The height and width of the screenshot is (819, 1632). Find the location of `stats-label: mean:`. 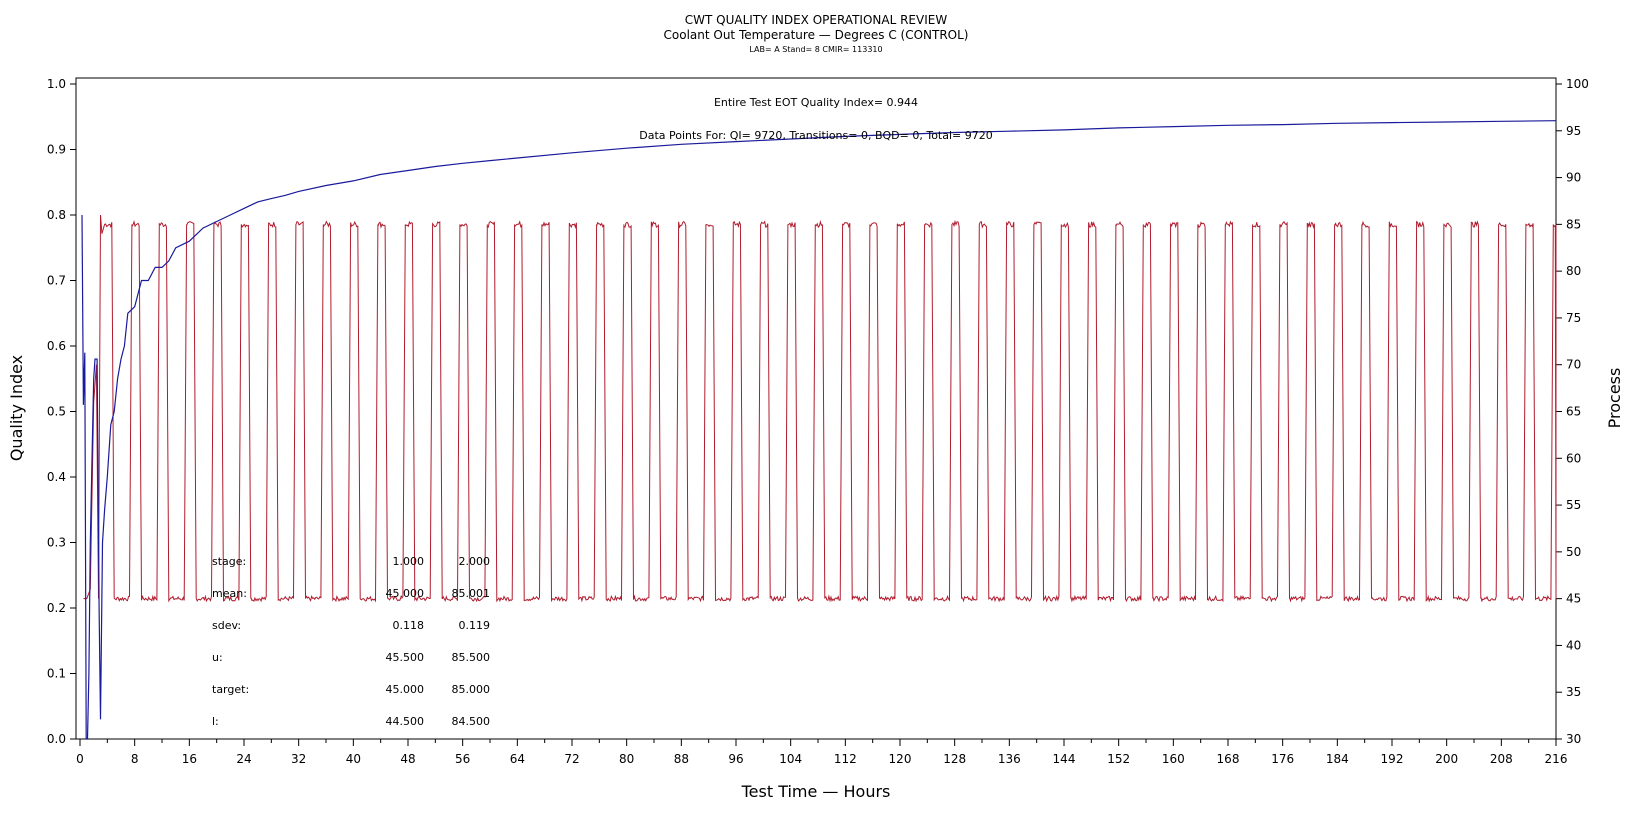

stats-label: mean: is located at coordinates (229, 593).